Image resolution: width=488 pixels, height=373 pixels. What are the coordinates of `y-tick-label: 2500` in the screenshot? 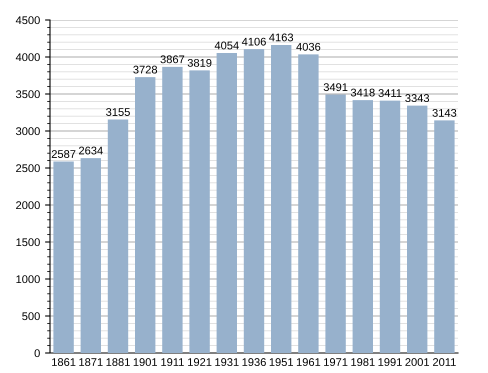 It's located at (28, 168).